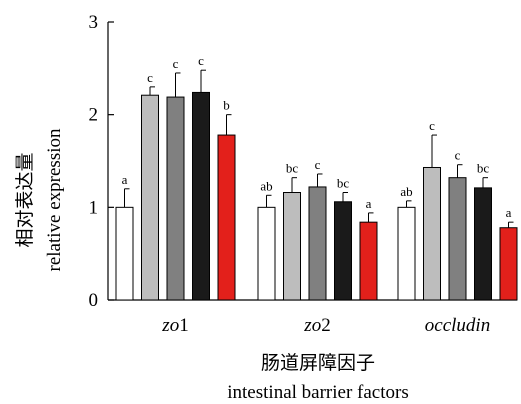 This screenshot has height=404, width=521. What do you see at coordinates (54, 199) in the screenshot?
I see `y-axis-title-en: relative expression` at bounding box center [54, 199].